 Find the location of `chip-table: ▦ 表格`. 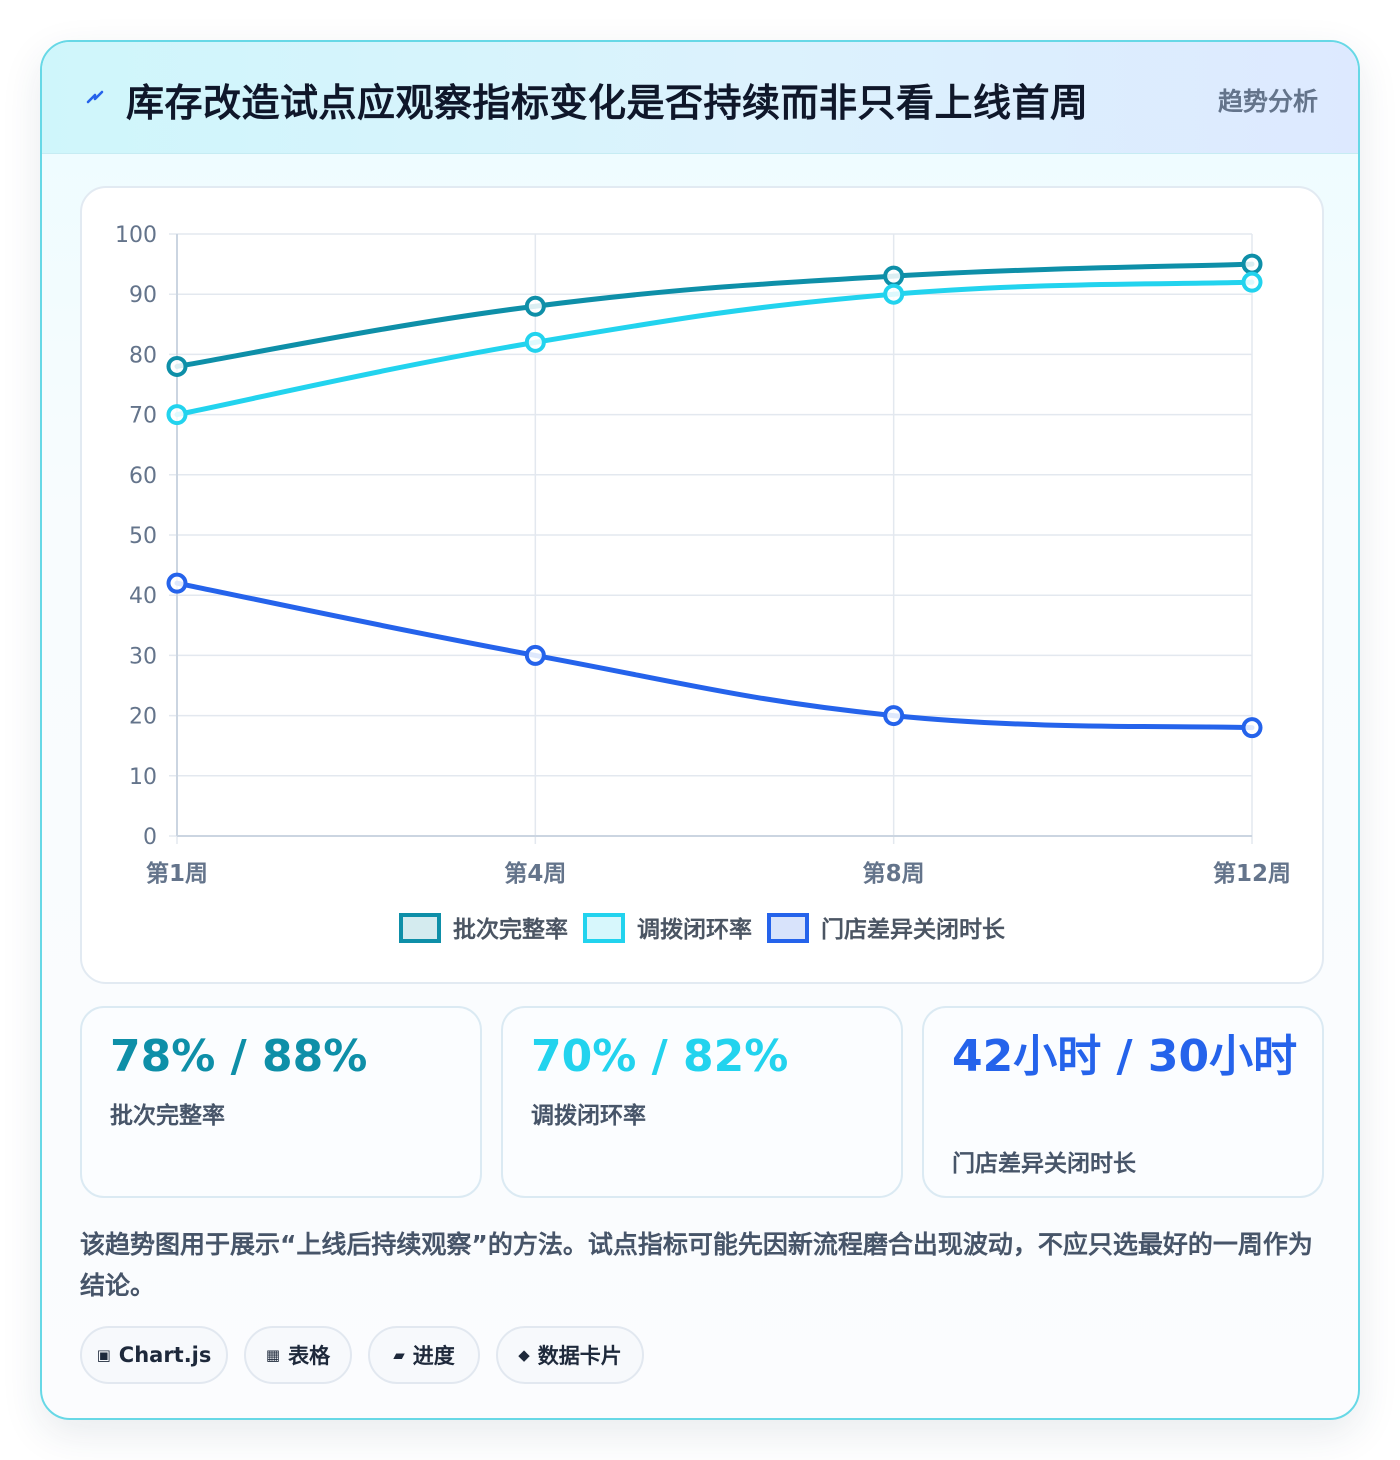

chip-table: ▦ 表格 is located at coordinates (298, 1355).